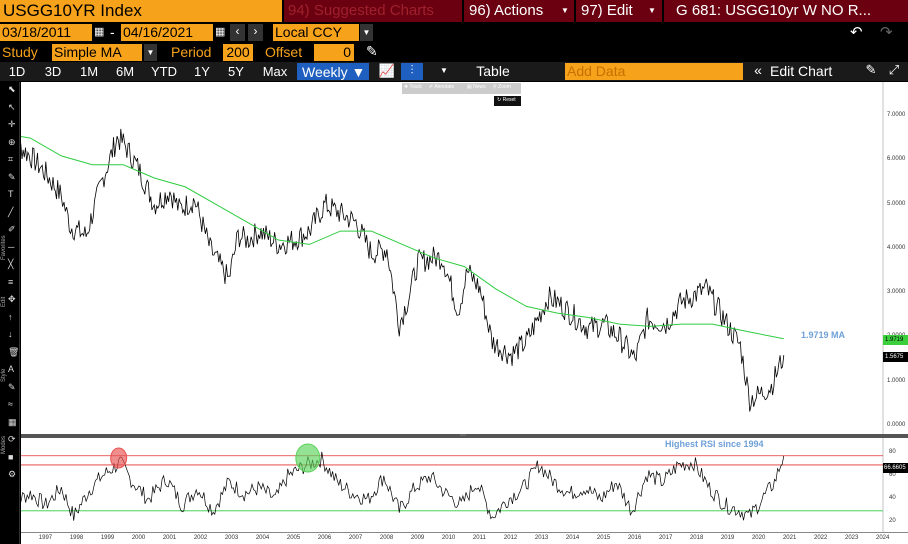 Image resolution: width=908 pixels, height=544 pixels. I want to click on end-date-field: 04/16/2021, so click(167, 32).